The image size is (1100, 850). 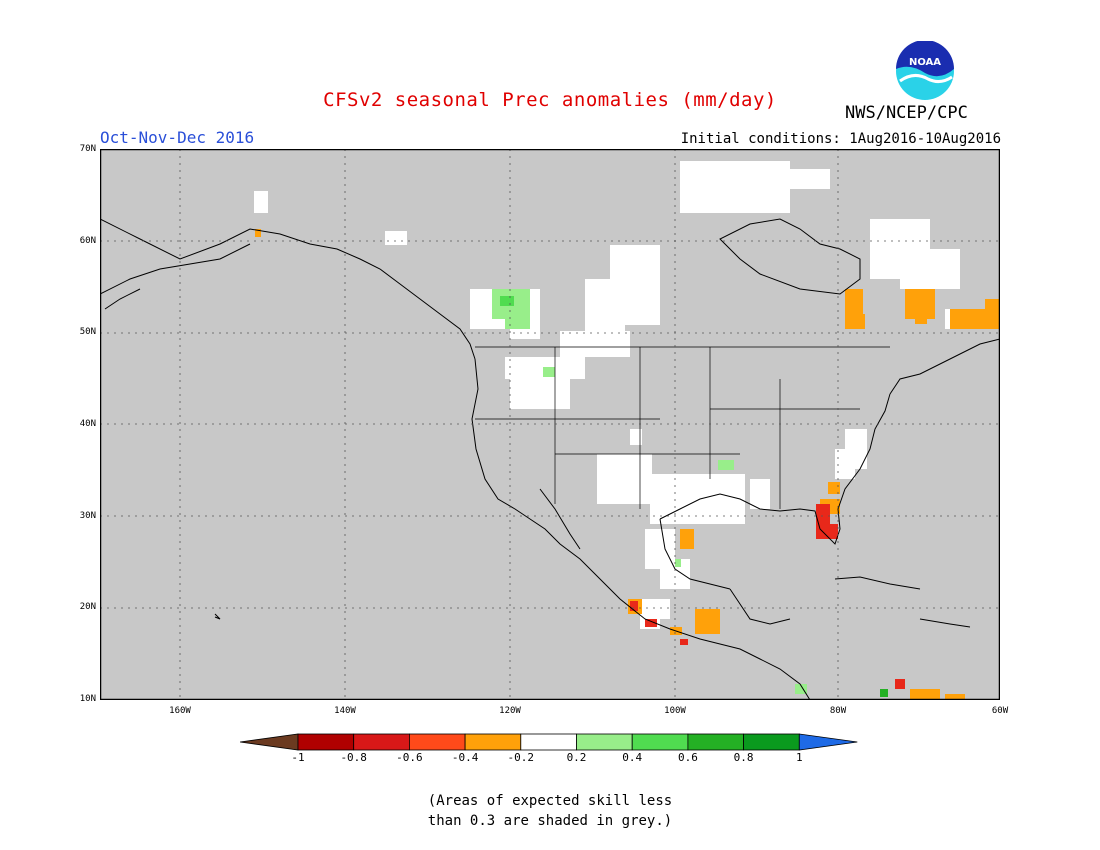 I want to click on lat-label: 40N, so click(x=87, y=424).